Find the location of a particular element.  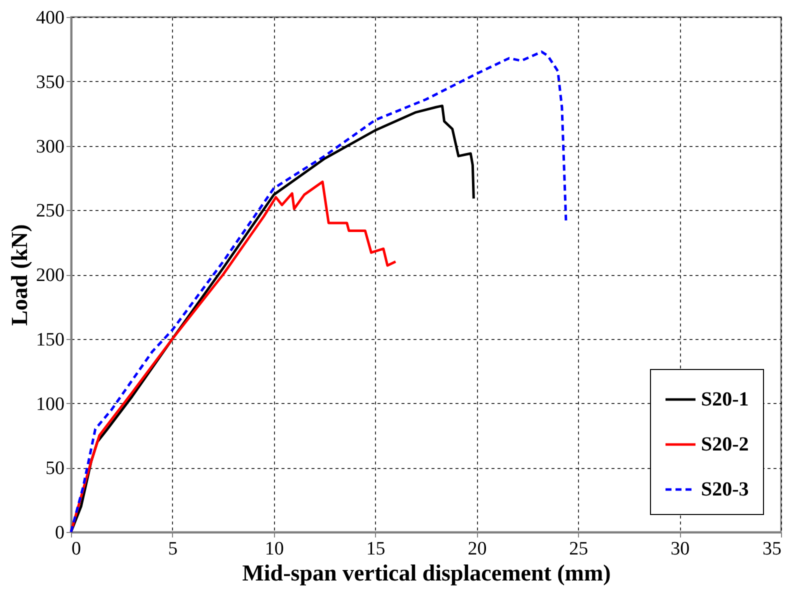

x-axis-title: Mid-span vertical displacement (mm) is located at coordinates (426, 573).